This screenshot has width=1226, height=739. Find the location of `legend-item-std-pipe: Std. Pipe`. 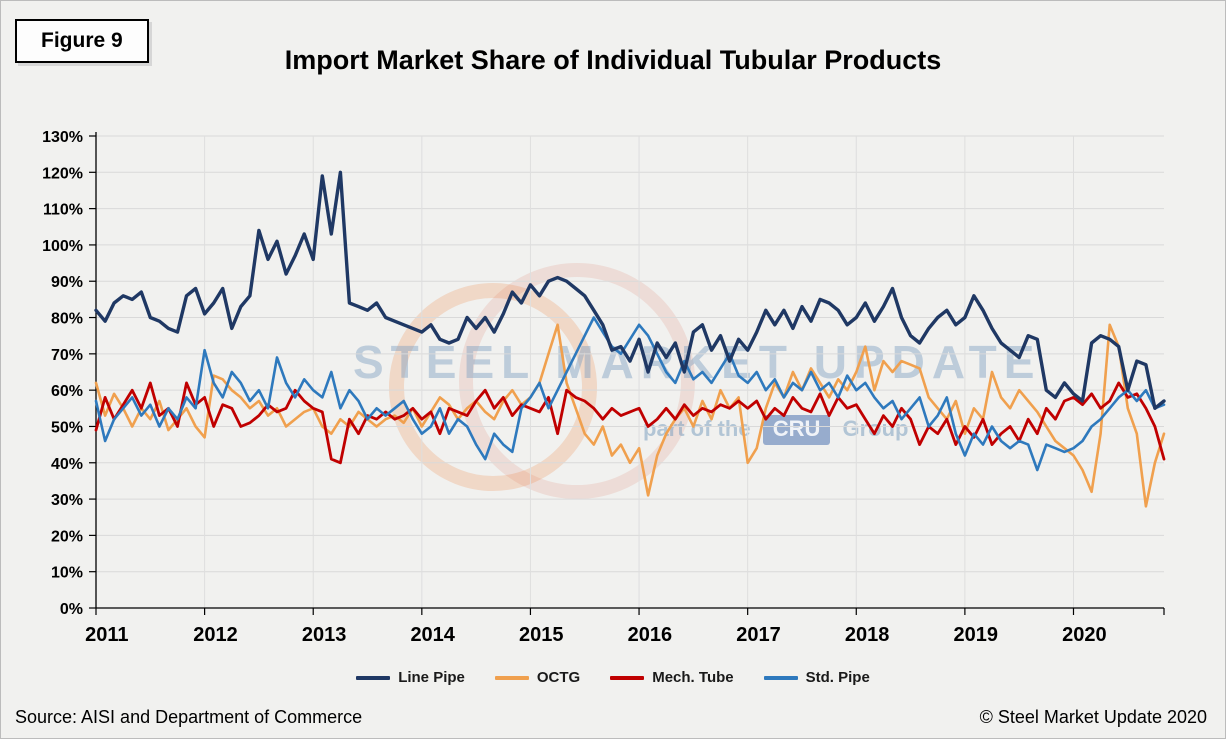

legend-item-std-pipe: Std. Pipe is located at coordinates (816, 677).